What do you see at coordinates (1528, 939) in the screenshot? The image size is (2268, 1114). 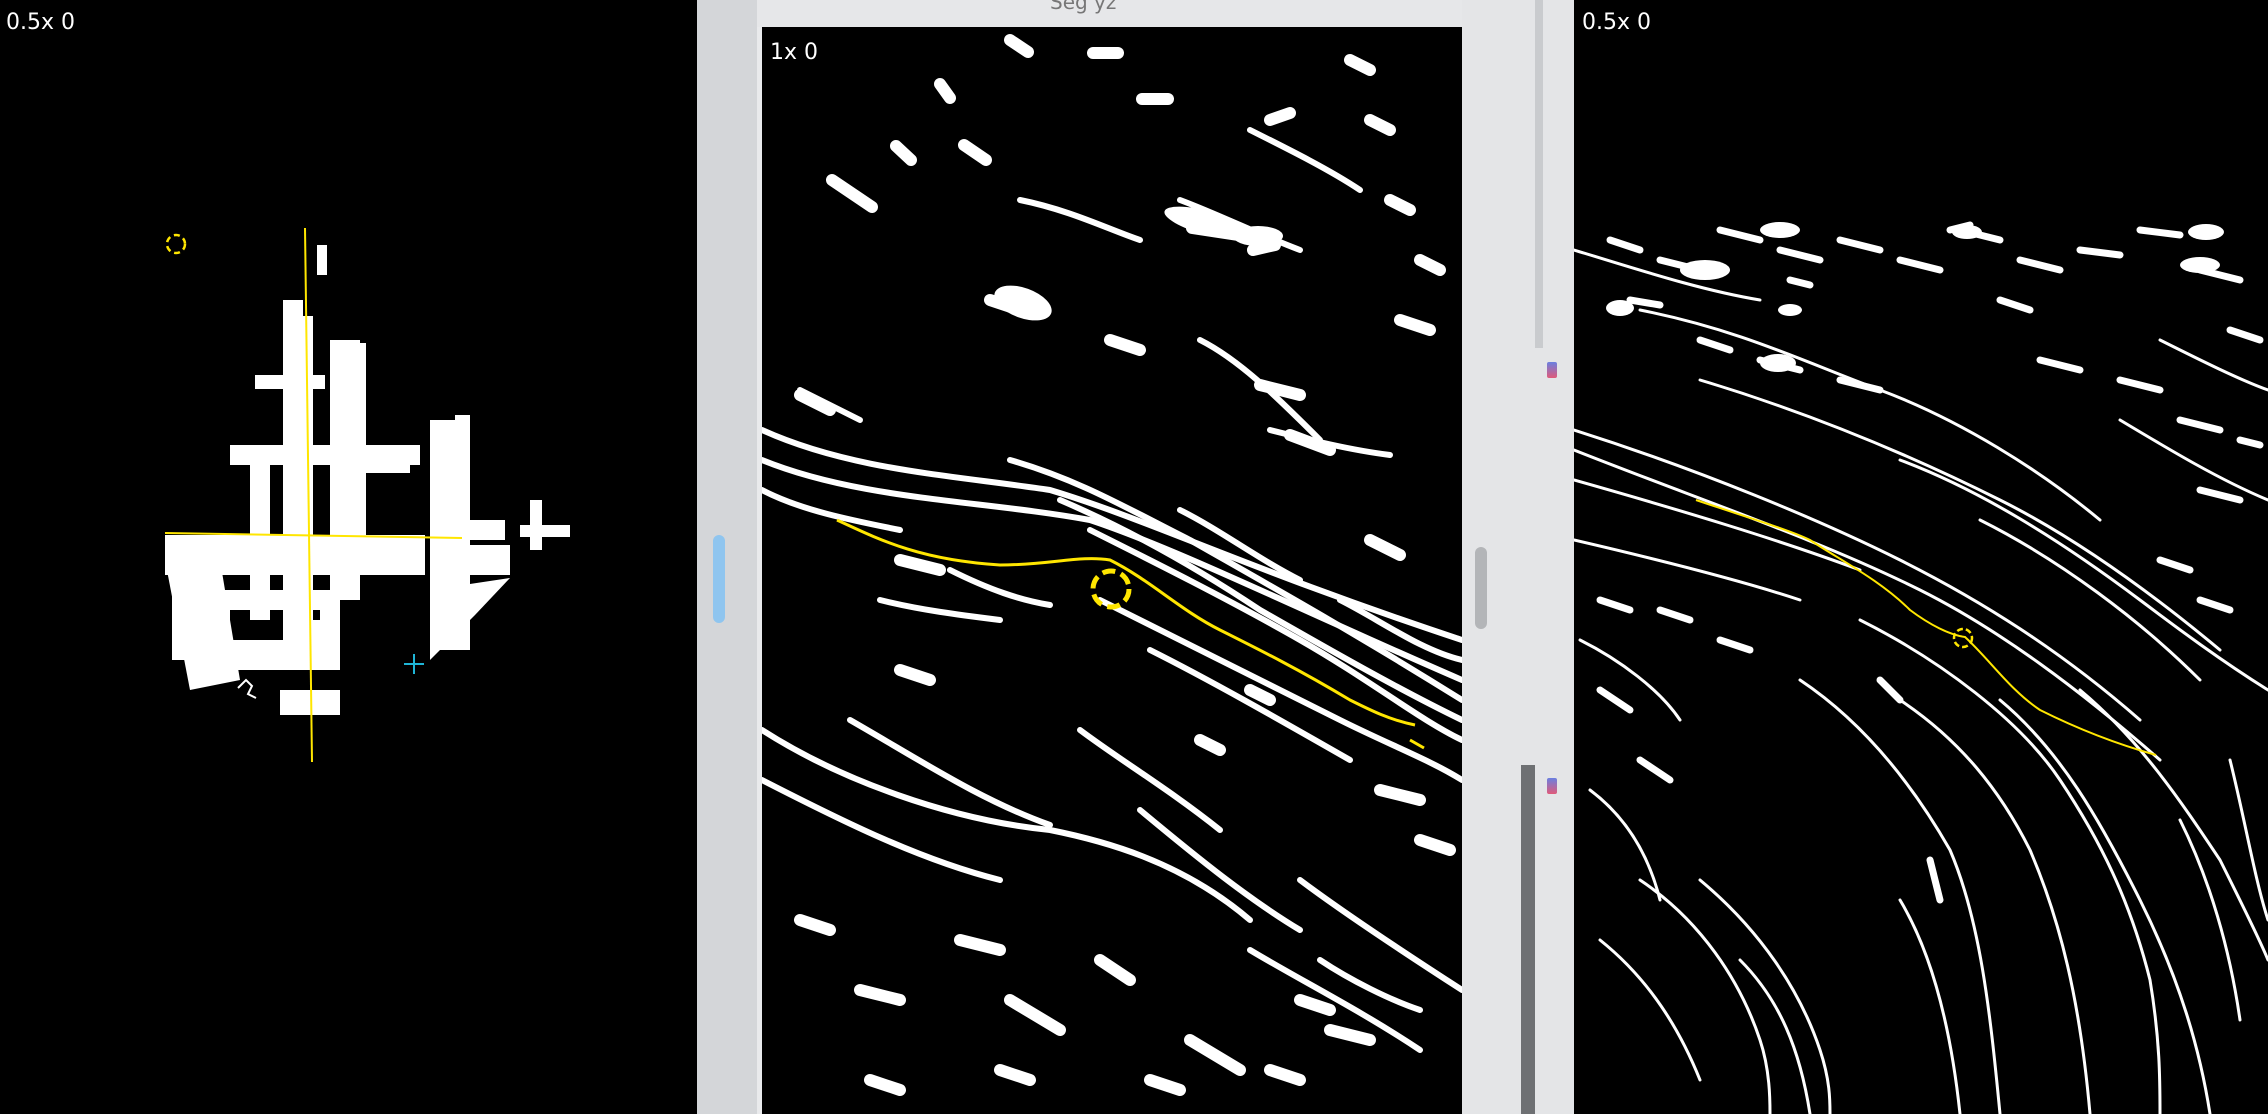 I see `center-divider-bottom` at bounding box center [1528, 939].